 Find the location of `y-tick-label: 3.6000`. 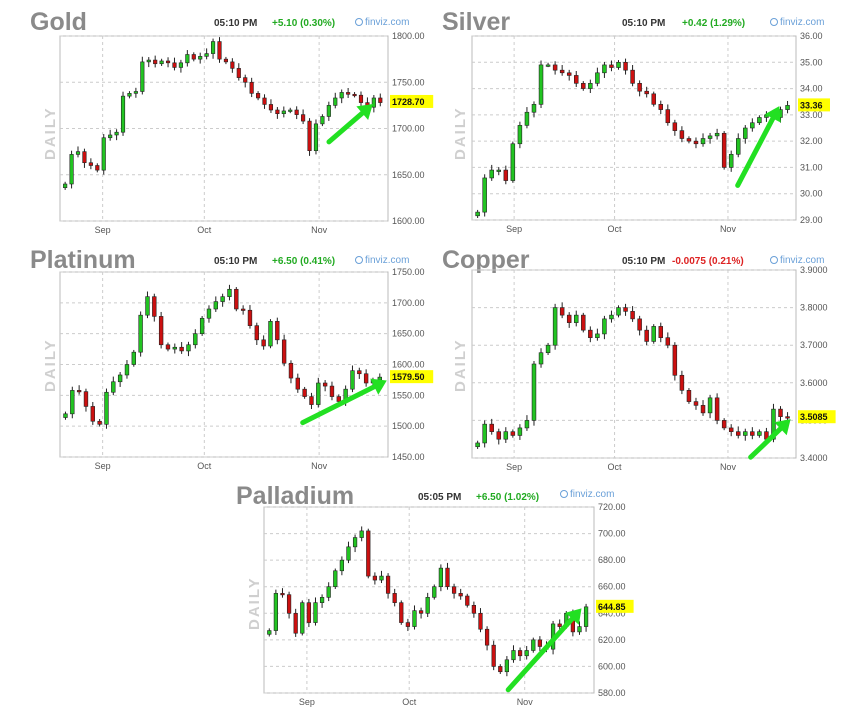

y-tick-label: 3.6000 is located at coordinates (814, 383).